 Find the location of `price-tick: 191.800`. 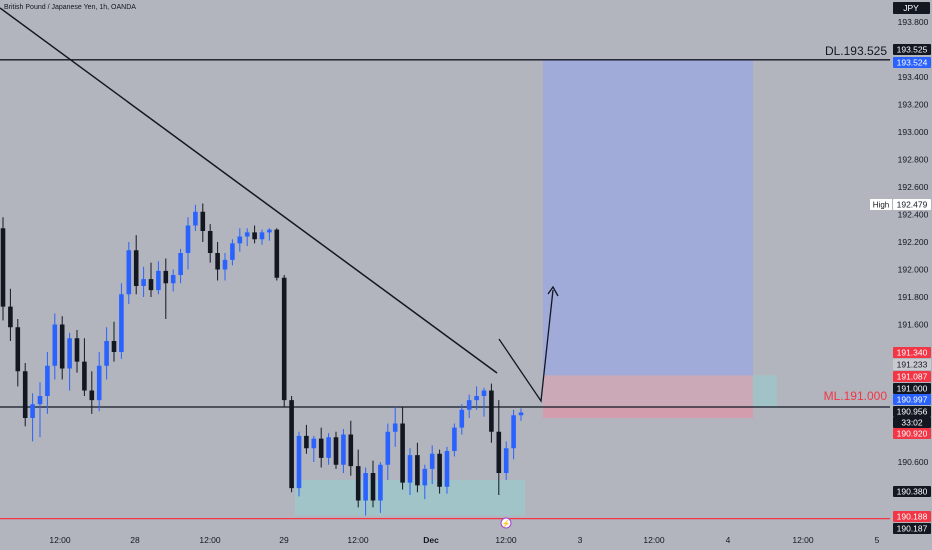

price-tick: 191.800 is located at coordinates (913, 297).